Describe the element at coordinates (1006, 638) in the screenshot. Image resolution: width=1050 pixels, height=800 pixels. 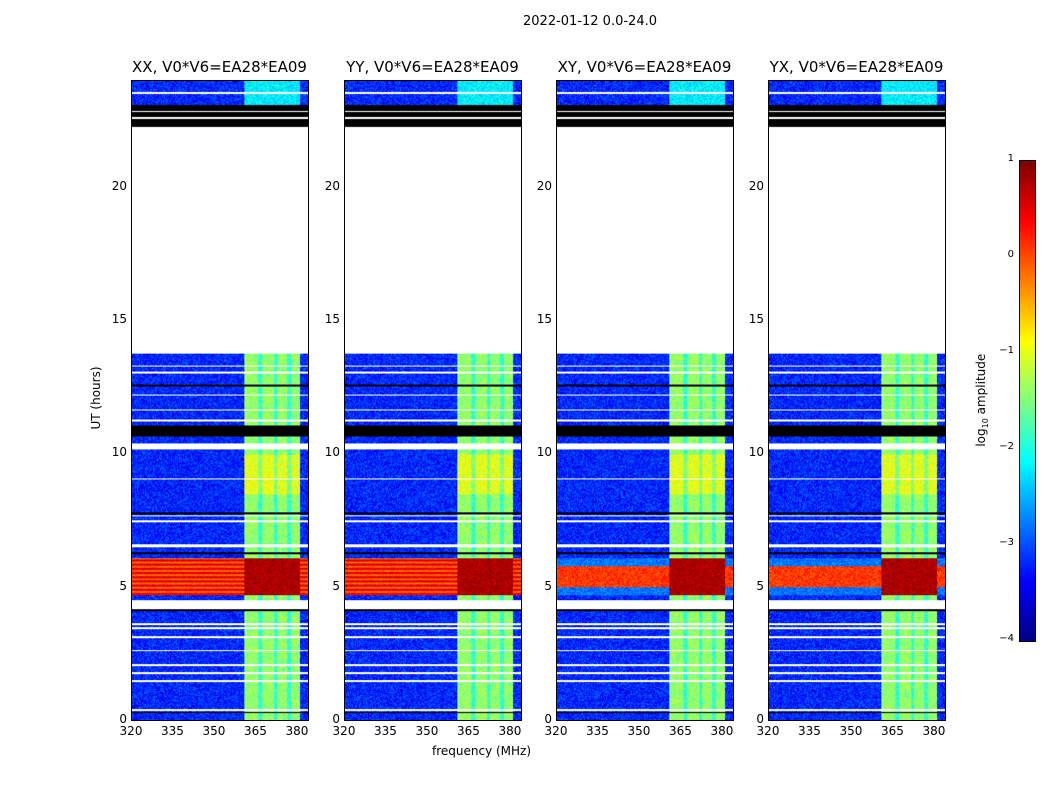
I see `colorbar-tick-label: −4` at that location.